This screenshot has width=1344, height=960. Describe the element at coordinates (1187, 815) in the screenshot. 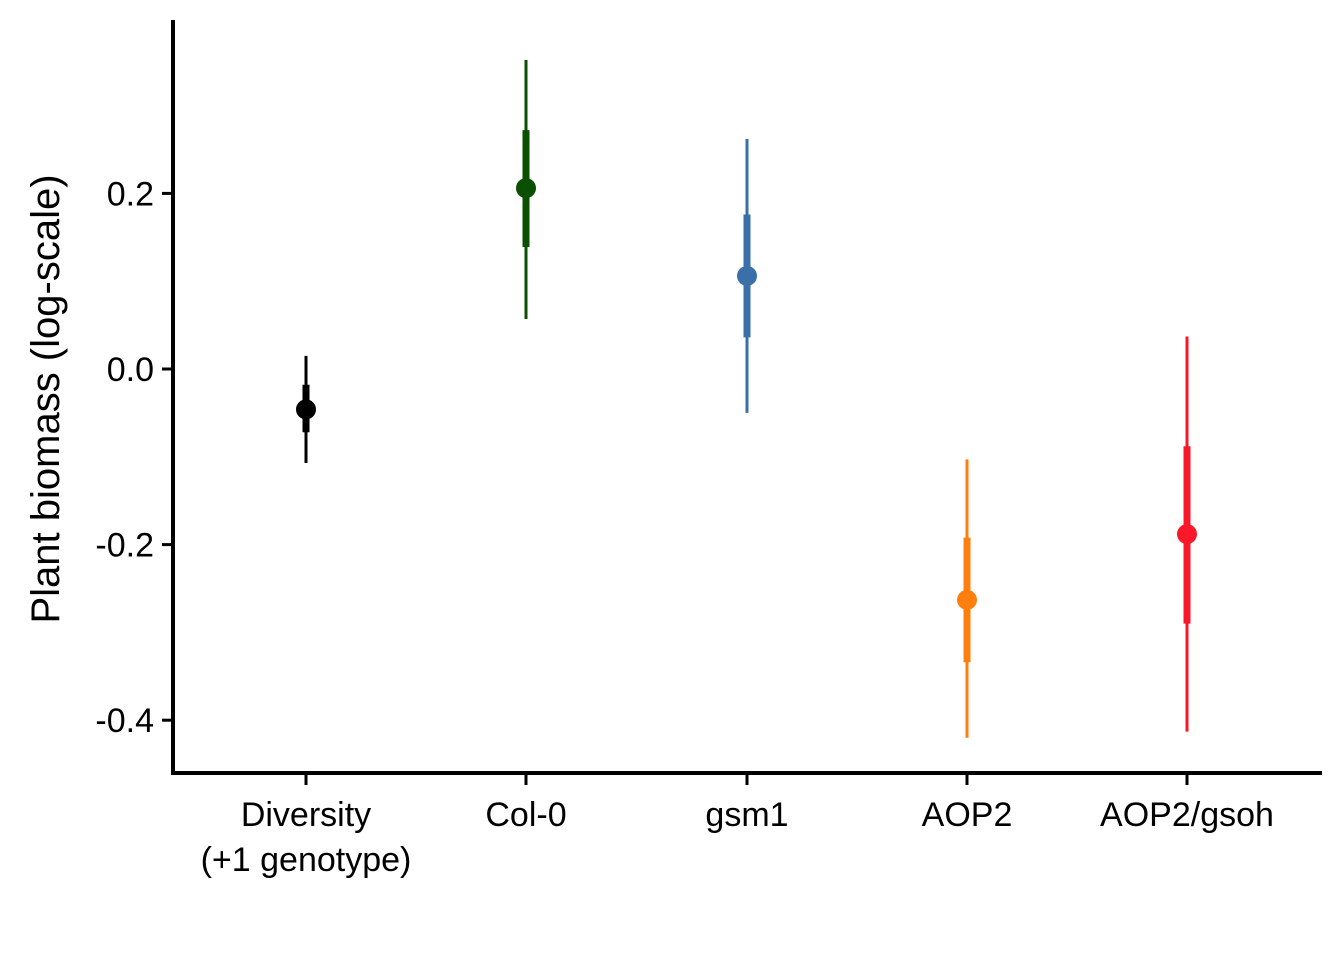

I see `x-tick-label: AOP2/gsoh` at that location.